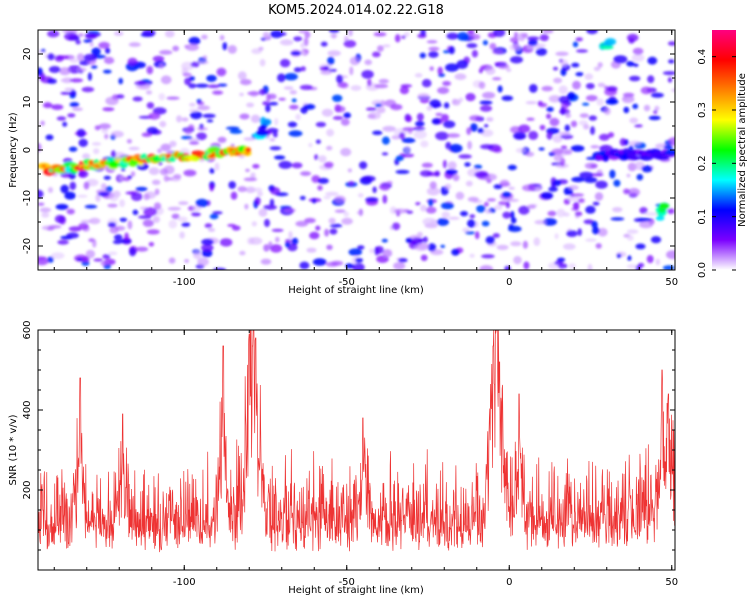  Describe the element at coordinates (660, 218) in the screenshot. I see `heatmap-feature-cell` at that location.